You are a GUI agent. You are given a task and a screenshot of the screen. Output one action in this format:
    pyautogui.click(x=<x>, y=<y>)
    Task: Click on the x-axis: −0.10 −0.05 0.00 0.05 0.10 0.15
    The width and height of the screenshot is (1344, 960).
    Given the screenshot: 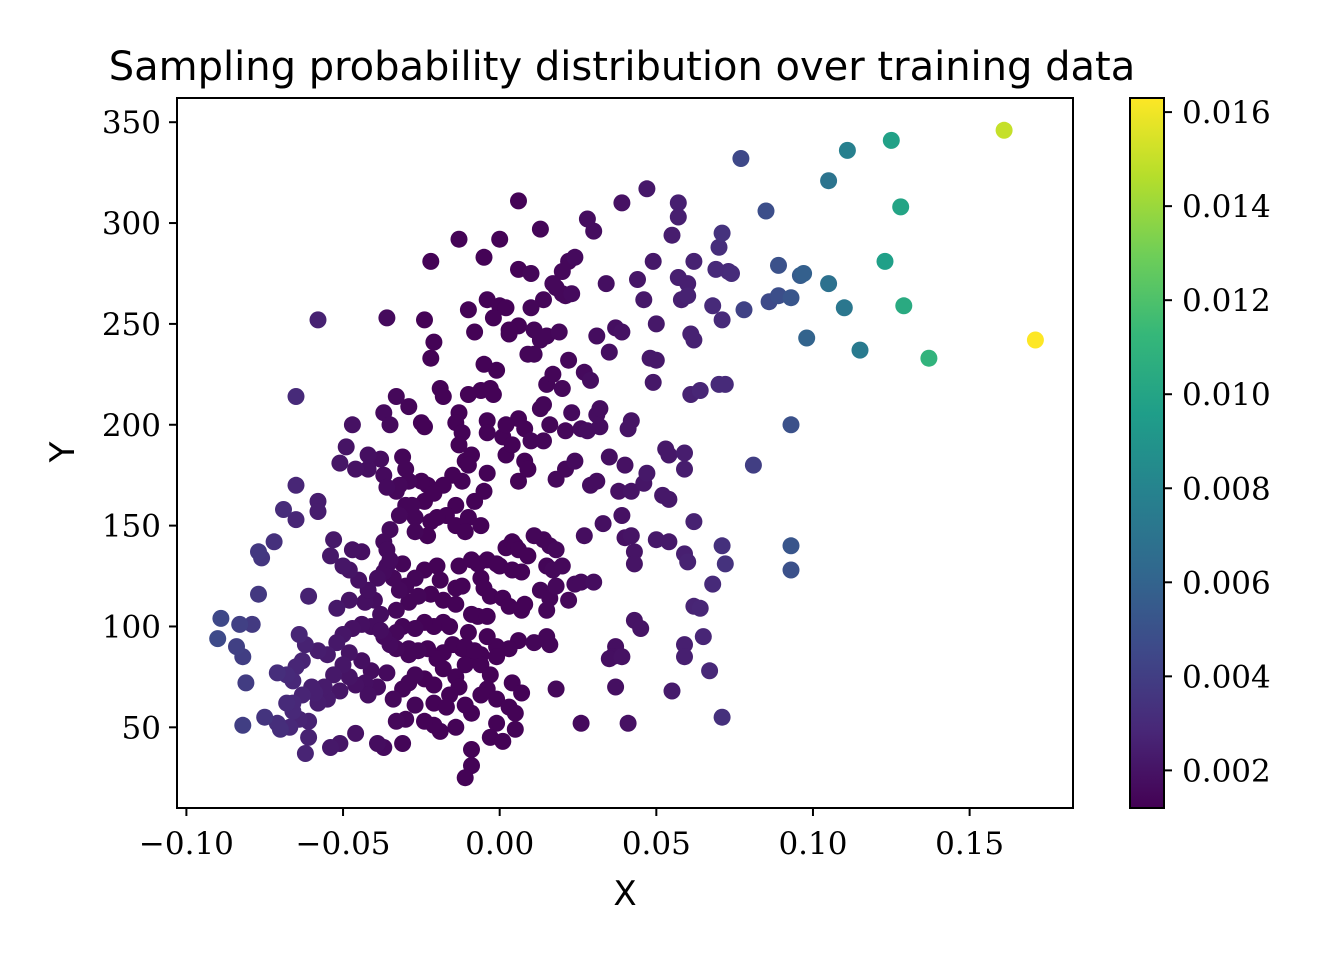 What is the action you would take?
    pyautogui.click(x=571, y=835)
    